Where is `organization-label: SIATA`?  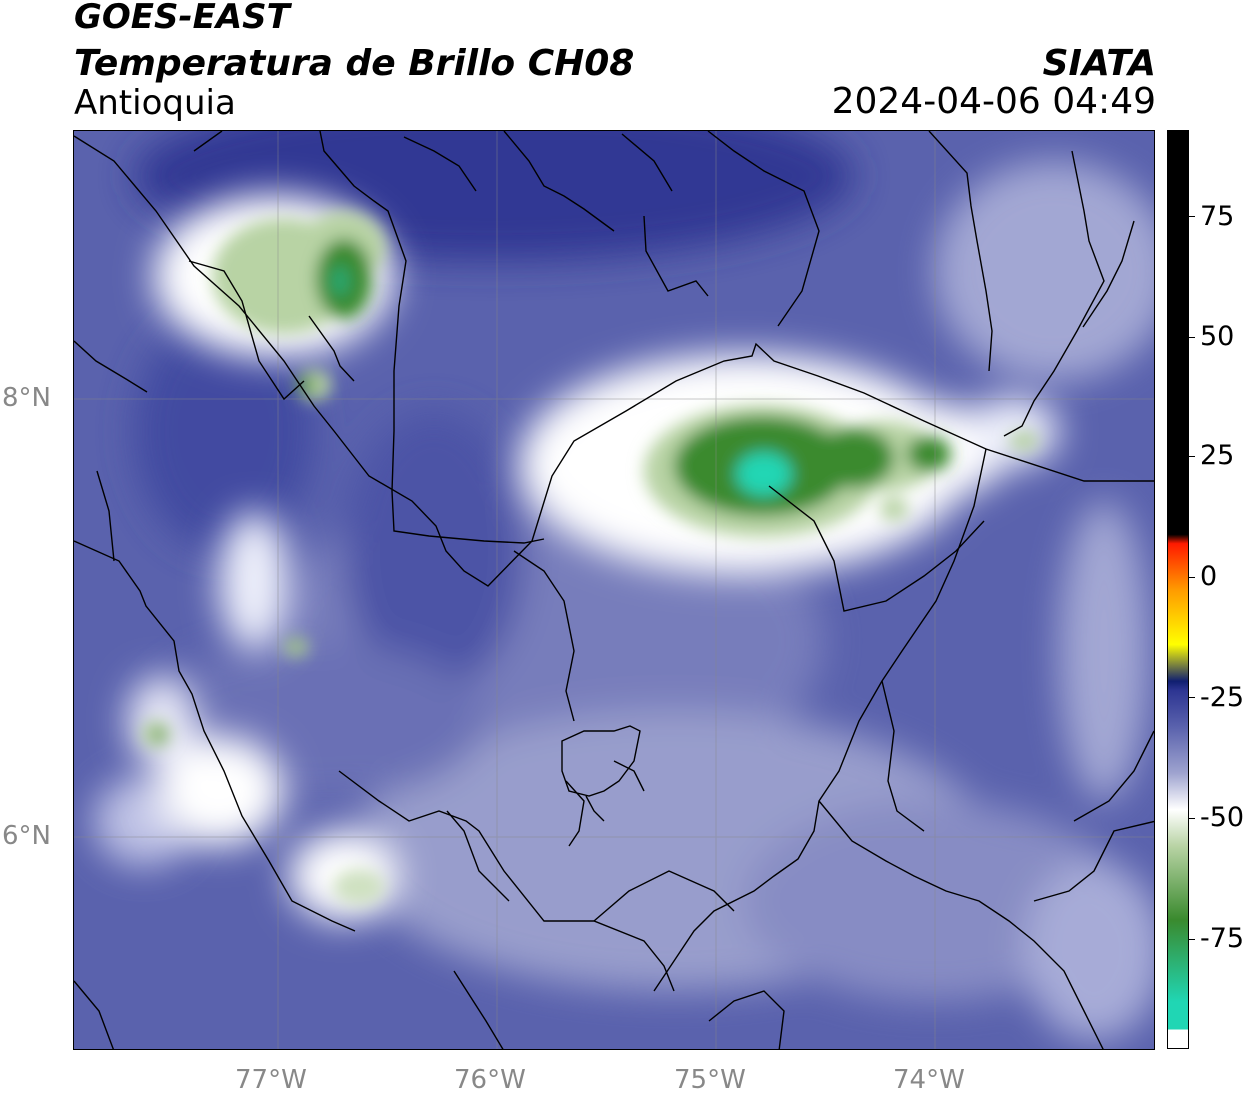 organization-label: SIATA is located at coordinates (1099, 63).